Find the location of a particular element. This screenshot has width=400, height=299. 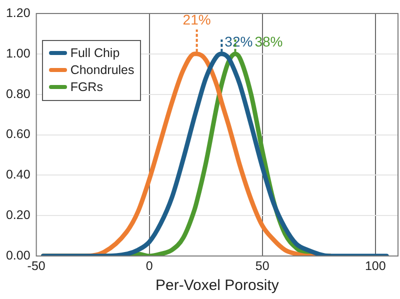

y-tick-label: 0.40 is located at coordinates (18, 175).